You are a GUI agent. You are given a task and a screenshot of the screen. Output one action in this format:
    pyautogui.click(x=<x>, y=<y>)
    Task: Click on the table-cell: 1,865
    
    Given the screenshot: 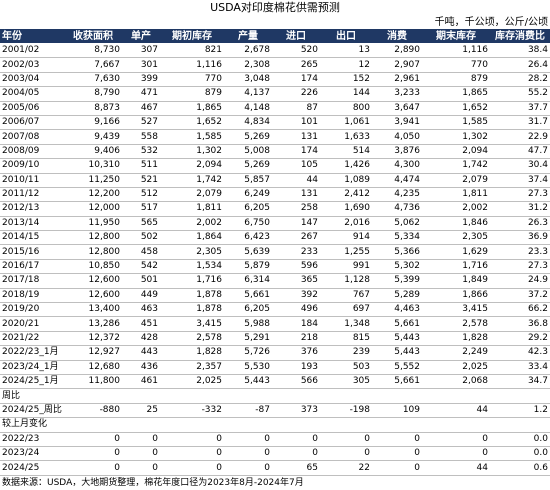 What is the action you would take?
    pyautogui.click(x=192, y=108)
    